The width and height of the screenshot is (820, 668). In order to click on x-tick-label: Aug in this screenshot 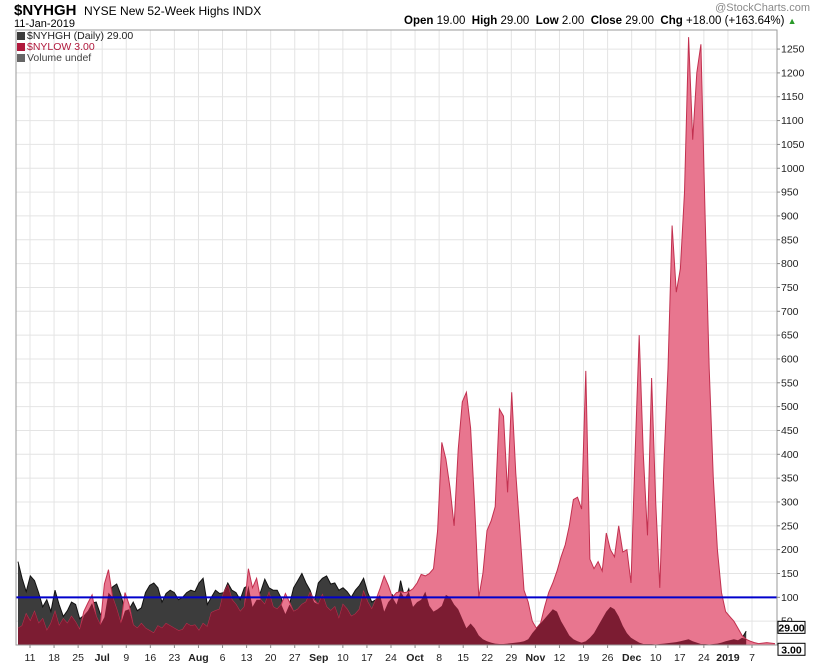, I will do `click(198, 658)`.